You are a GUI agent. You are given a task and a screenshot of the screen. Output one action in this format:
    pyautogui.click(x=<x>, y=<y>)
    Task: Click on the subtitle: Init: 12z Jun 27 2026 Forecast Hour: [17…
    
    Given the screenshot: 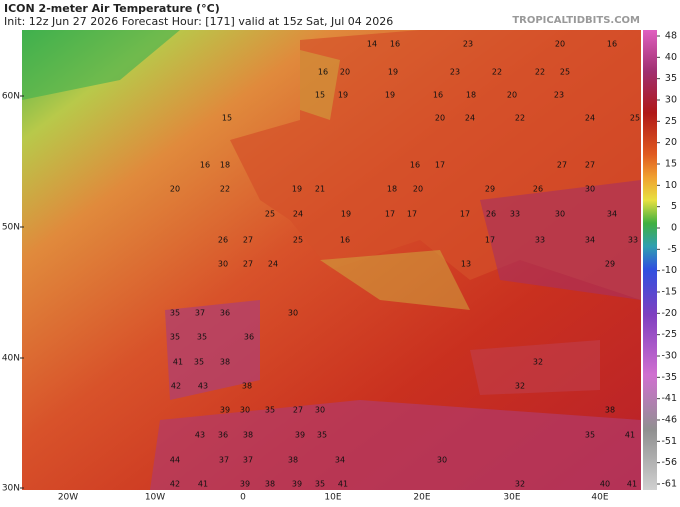 What is the action you would take?
    pyautogui.click(x=198, y=21)
    